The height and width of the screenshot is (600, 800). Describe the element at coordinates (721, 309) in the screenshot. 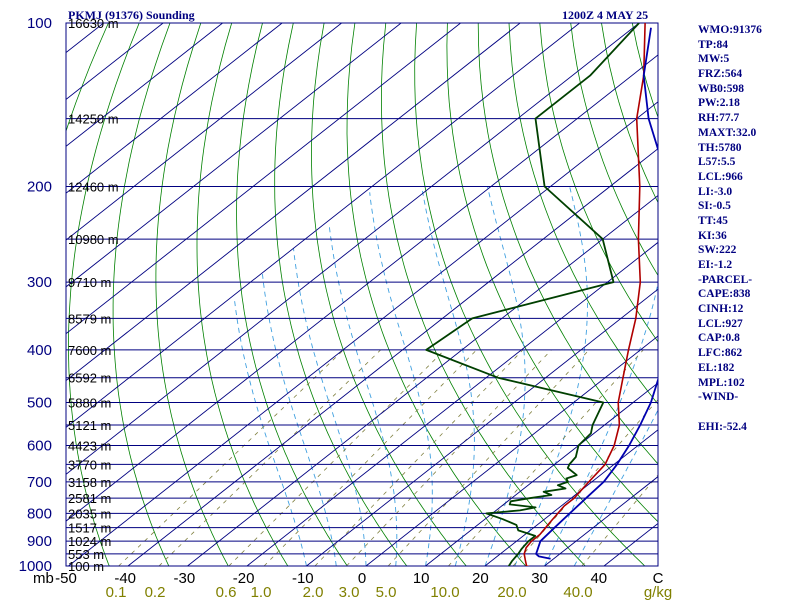

I see `index-line: CINH:12` at that location.